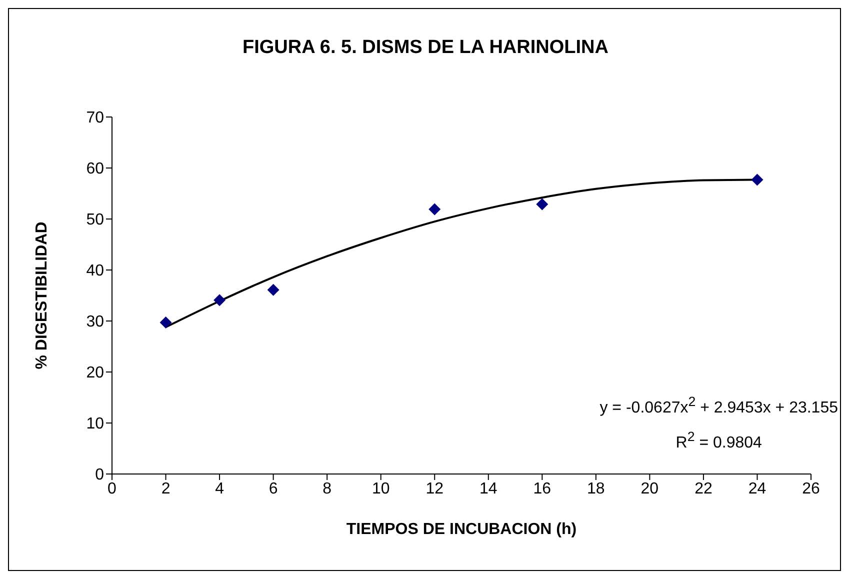  I want to click on y-tick-label: 0, so click(99, 475).